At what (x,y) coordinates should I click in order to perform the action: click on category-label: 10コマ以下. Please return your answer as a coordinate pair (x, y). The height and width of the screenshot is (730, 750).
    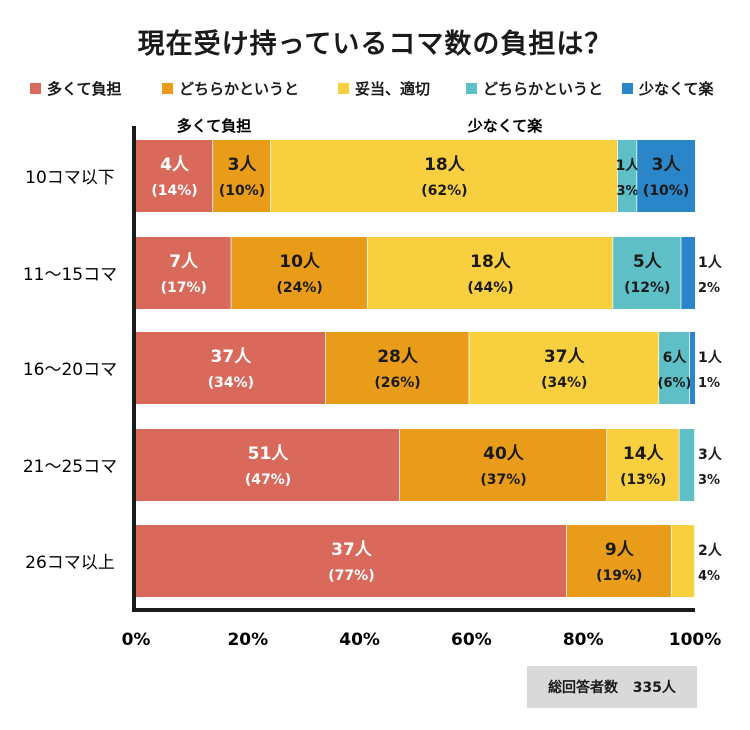
    Looking at the image, I should click on (70, 178).